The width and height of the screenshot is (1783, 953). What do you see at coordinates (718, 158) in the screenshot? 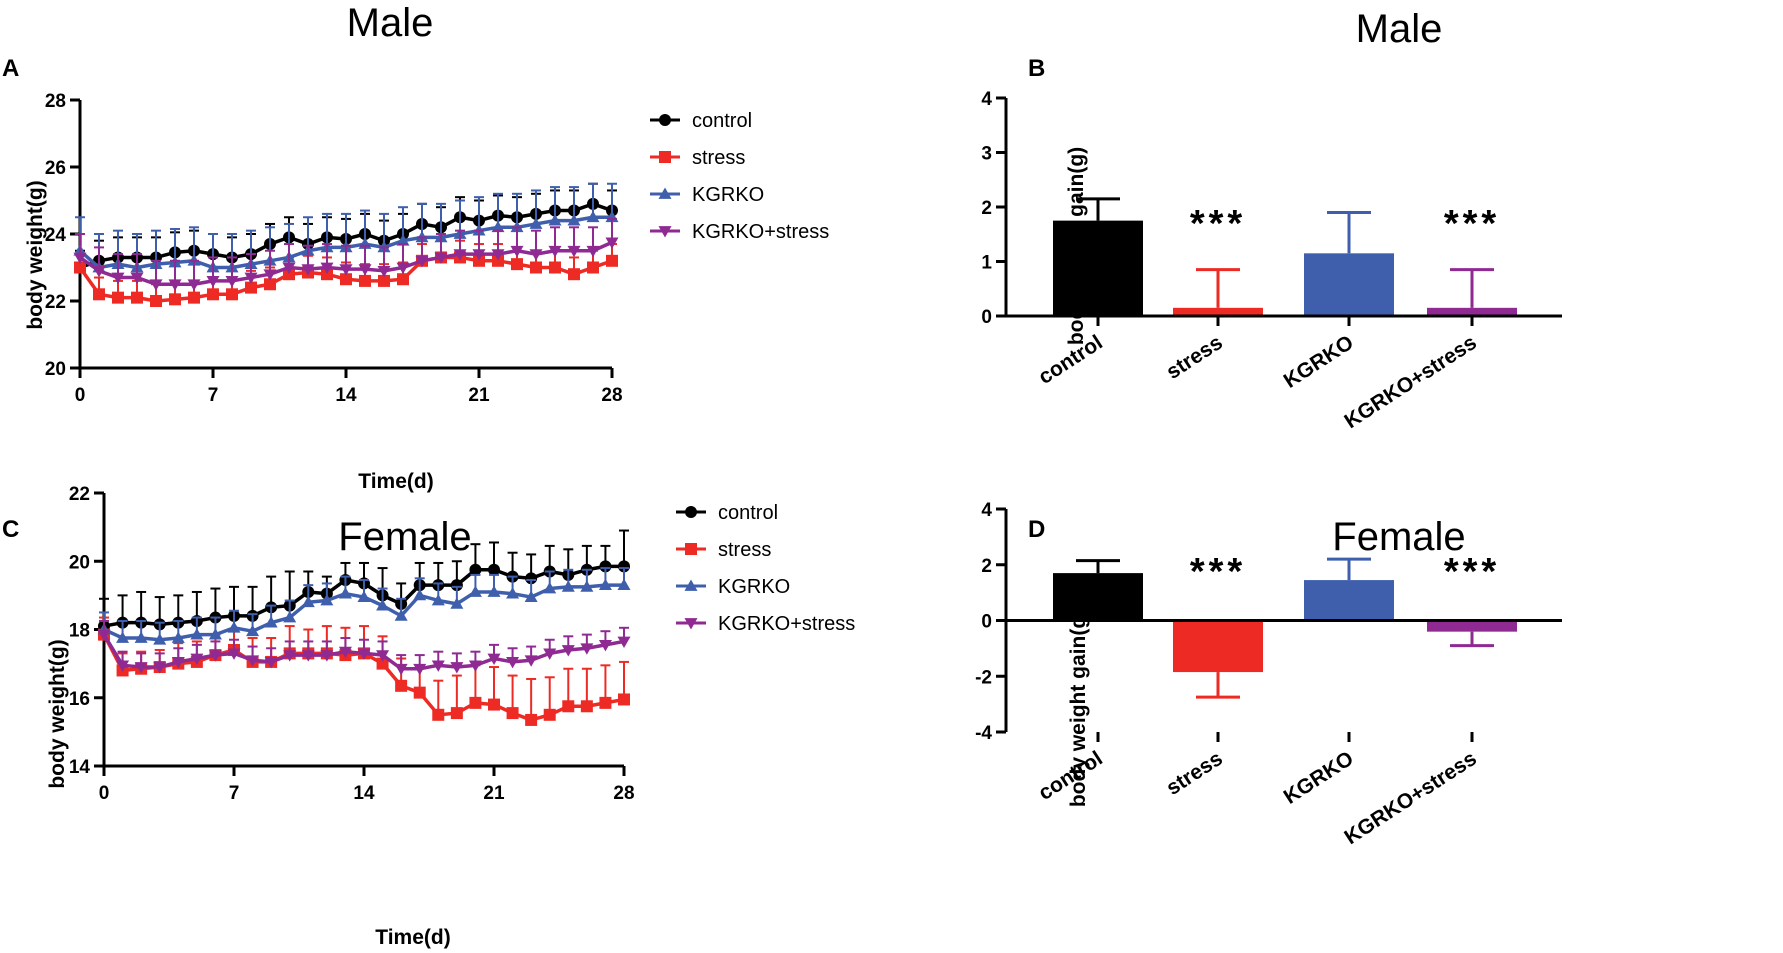
I see `panel-a-legend-label: stress` at bounding box center [718, 158].